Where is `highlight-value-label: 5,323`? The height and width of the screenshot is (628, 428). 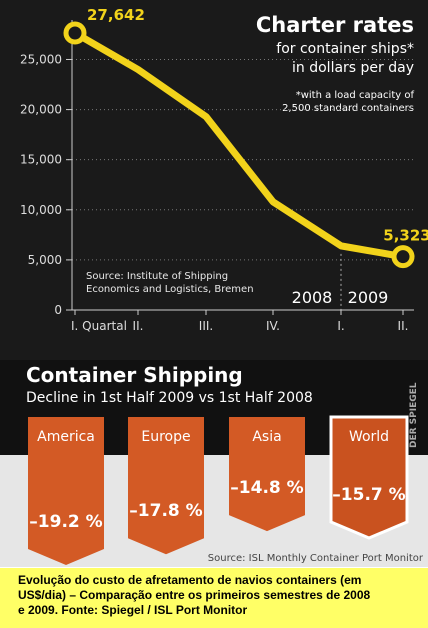
highlight-value-label: 5,323 is located at coordinates (405, 236).